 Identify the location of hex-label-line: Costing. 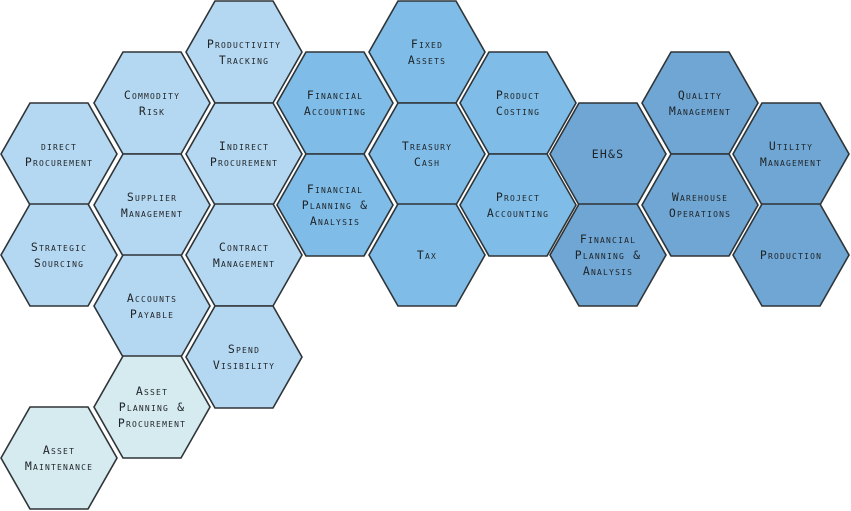
(518, 111).